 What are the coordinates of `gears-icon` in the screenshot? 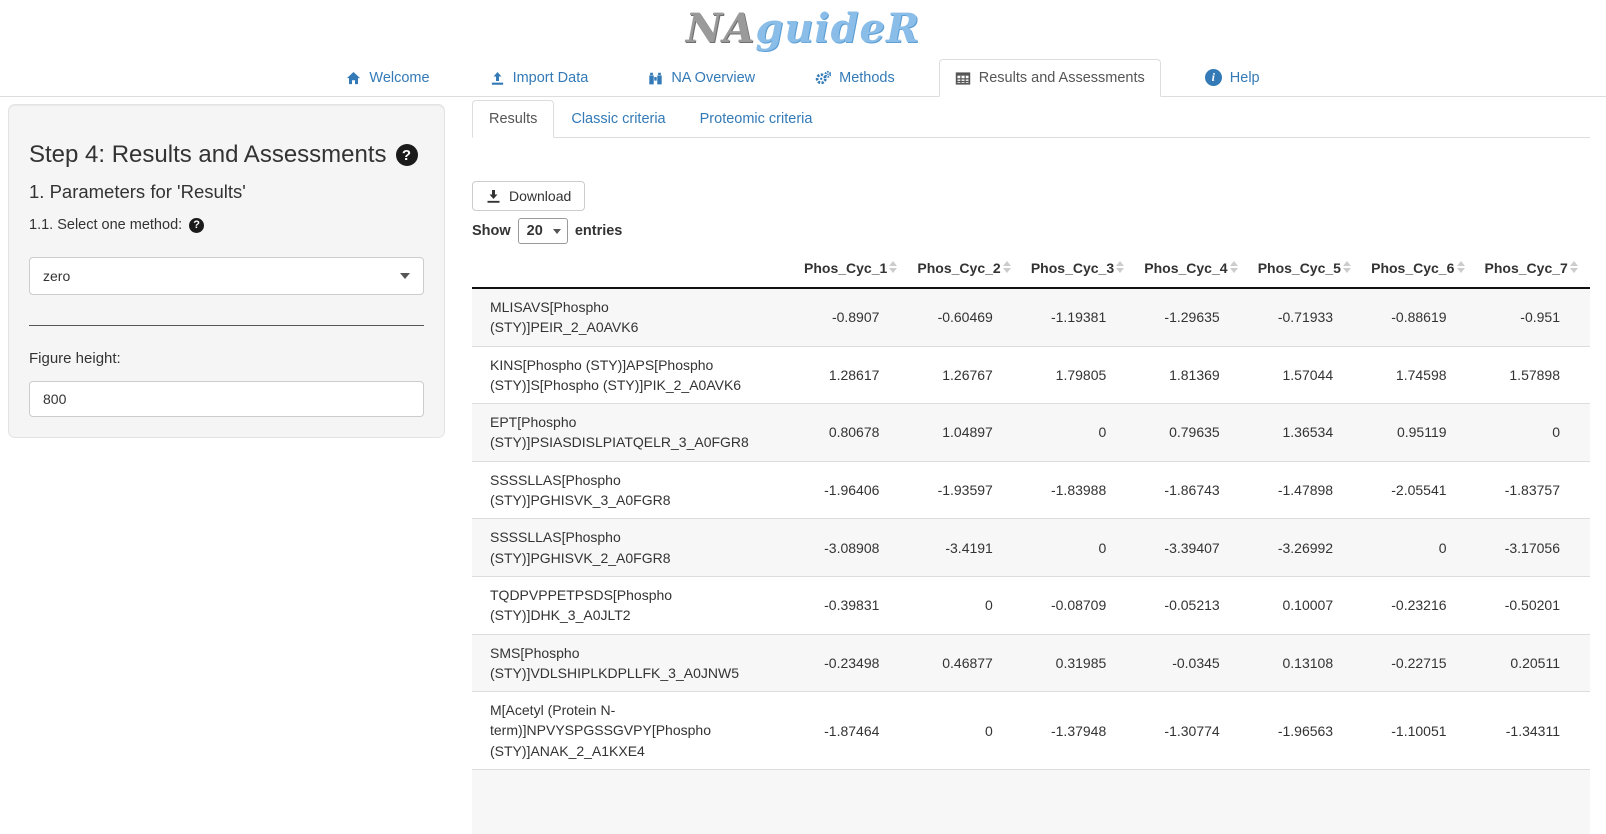 It's located at (823, 77).